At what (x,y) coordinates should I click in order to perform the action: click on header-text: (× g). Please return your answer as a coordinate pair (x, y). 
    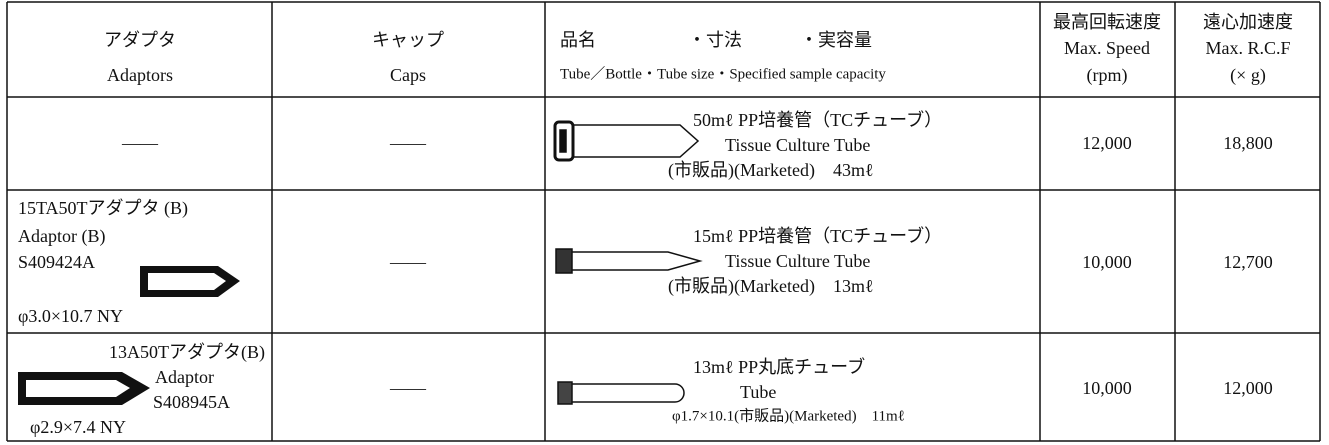
    Looking at the image, I should click on (1248, 75).